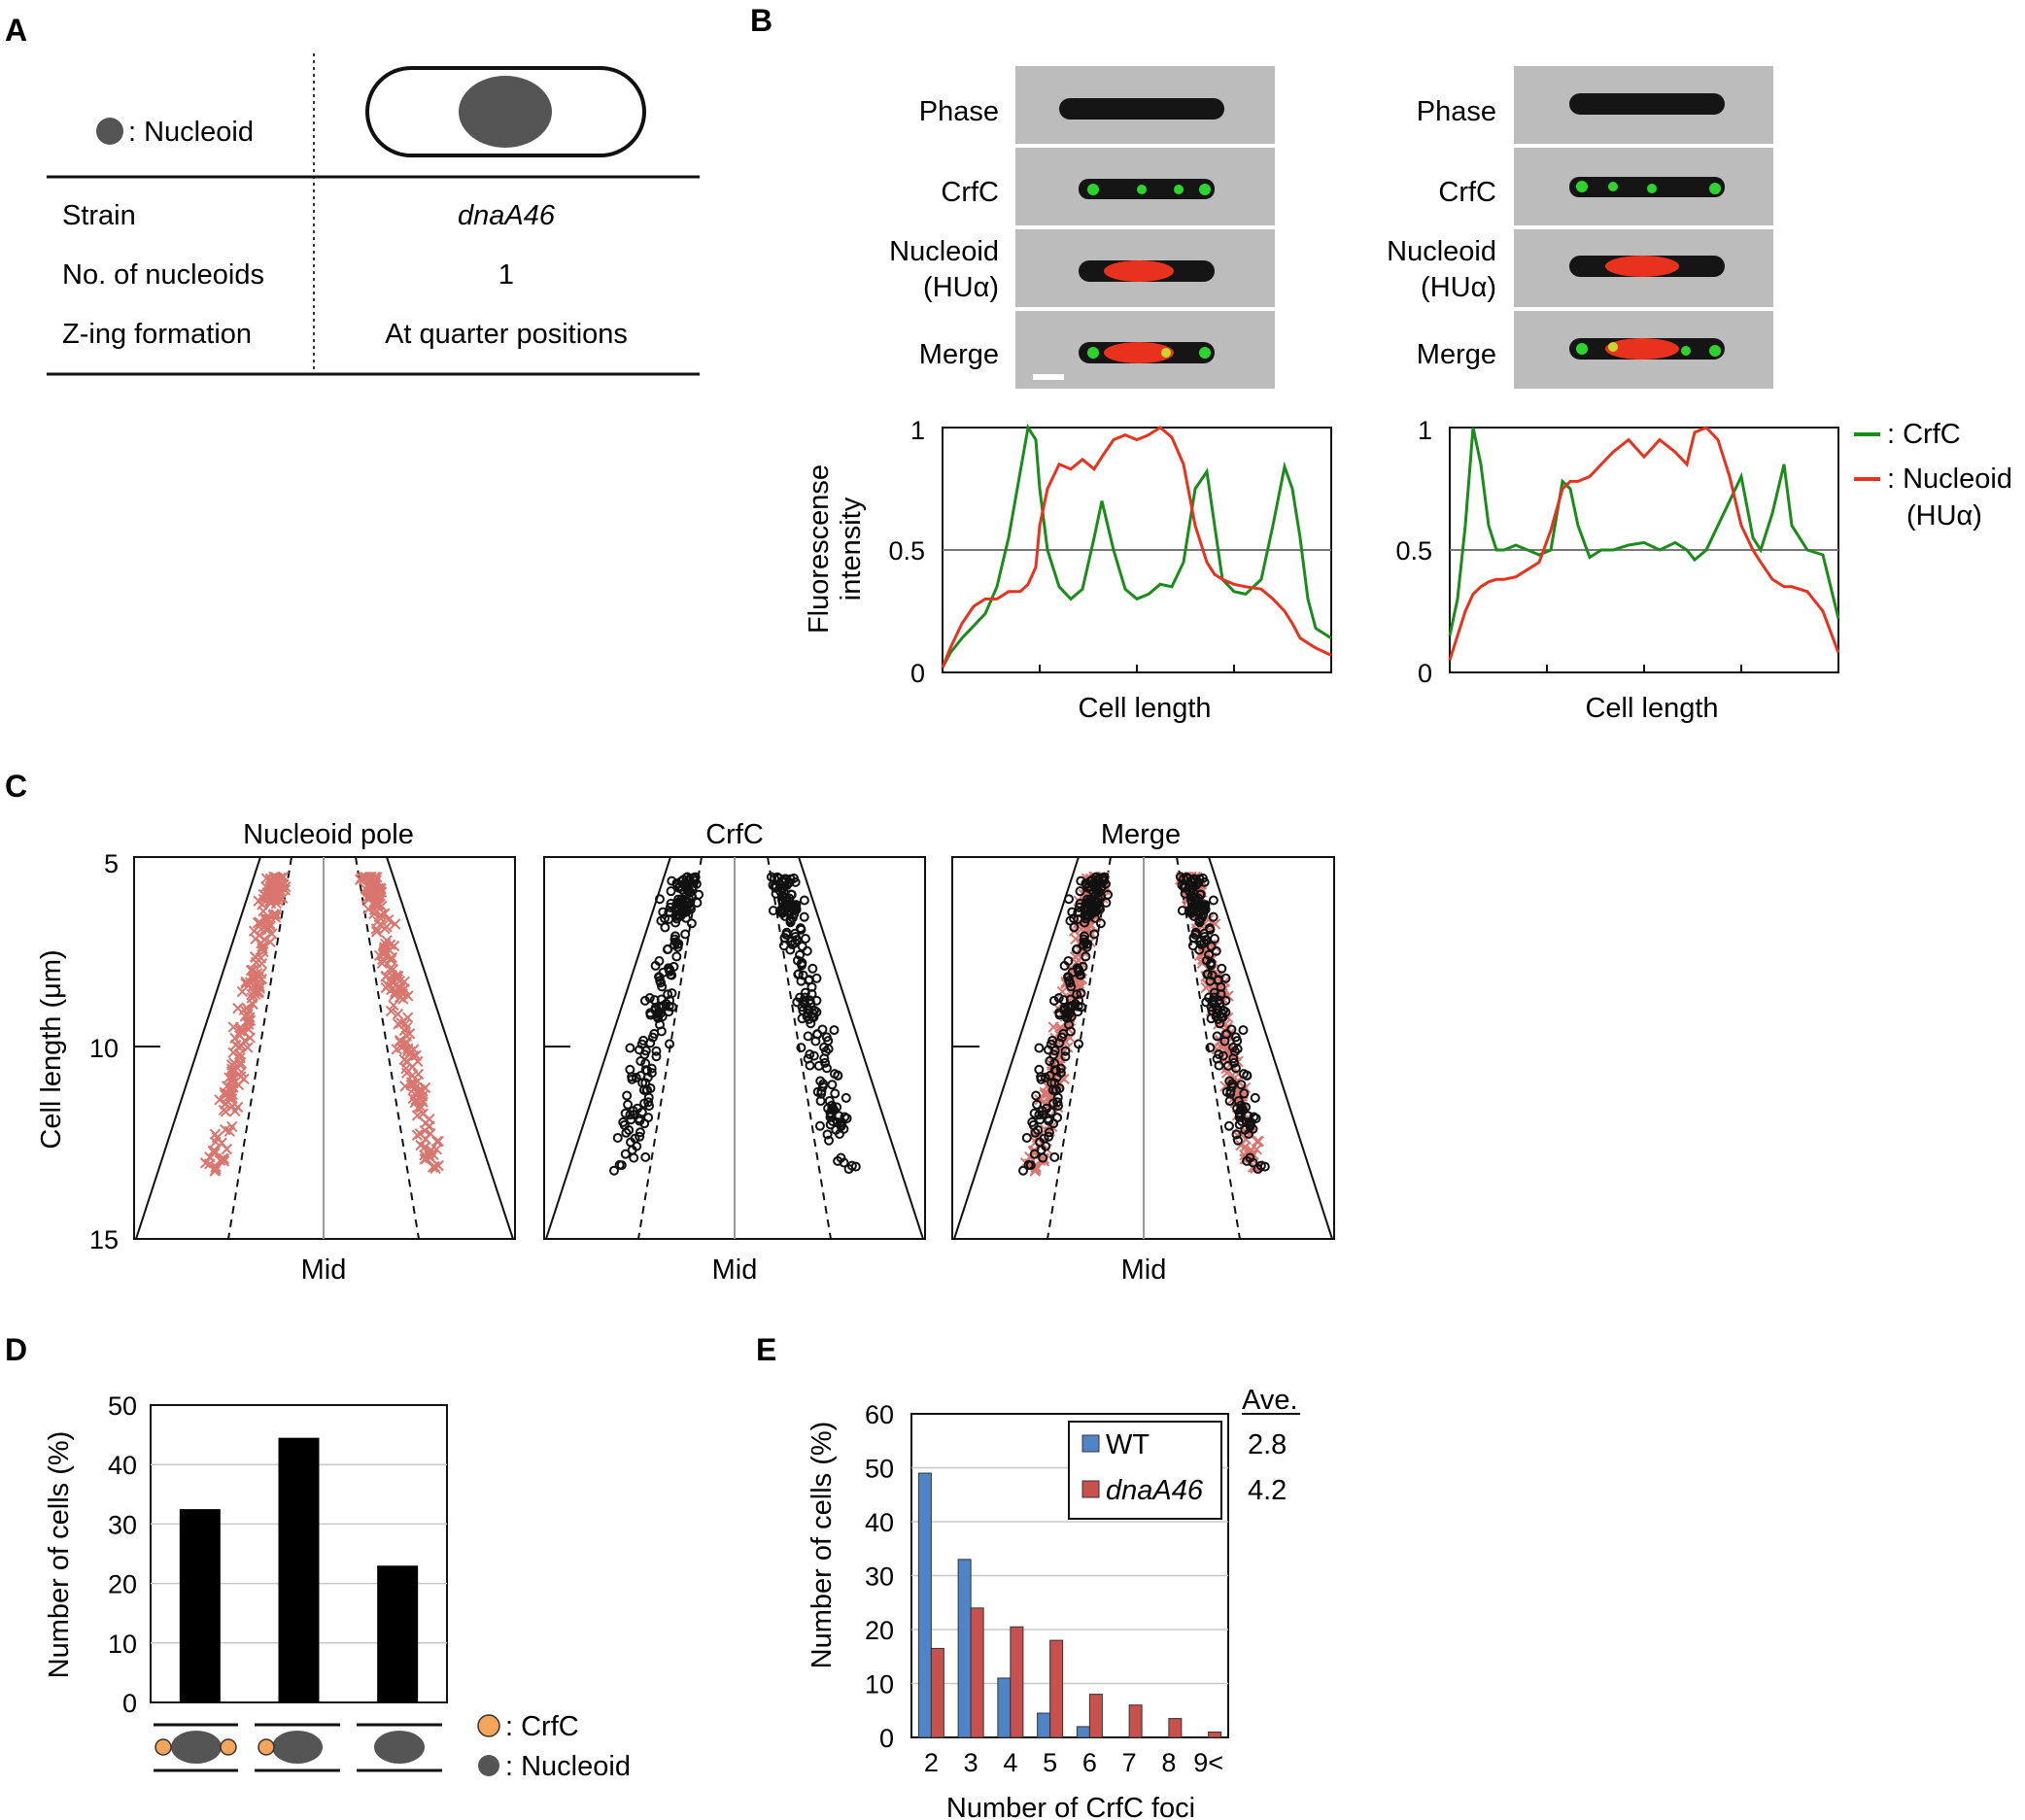 The image size is (2025, 1820). I want to click on micro-cell, so click(1147, 189).